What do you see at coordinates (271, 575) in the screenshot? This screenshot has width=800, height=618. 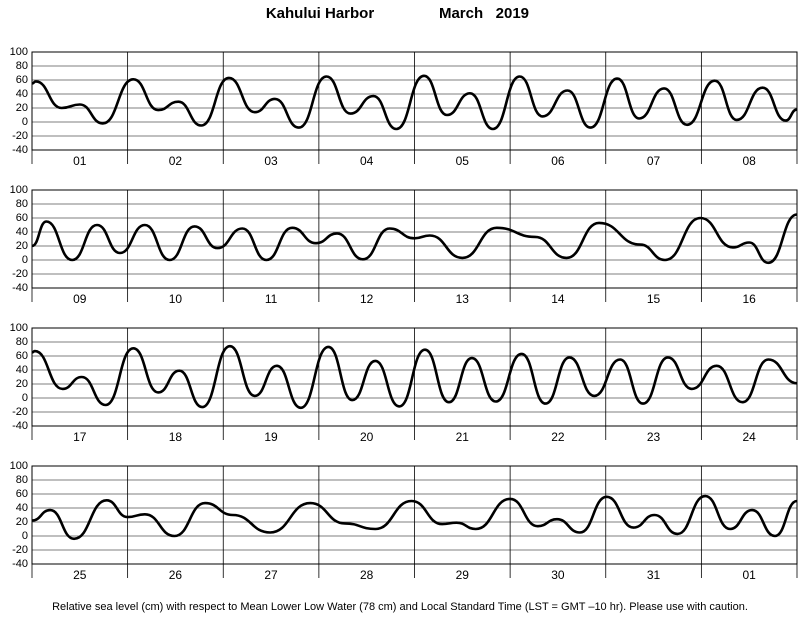 I see `x-tick-label: 27` at bounding box center [271, 575].